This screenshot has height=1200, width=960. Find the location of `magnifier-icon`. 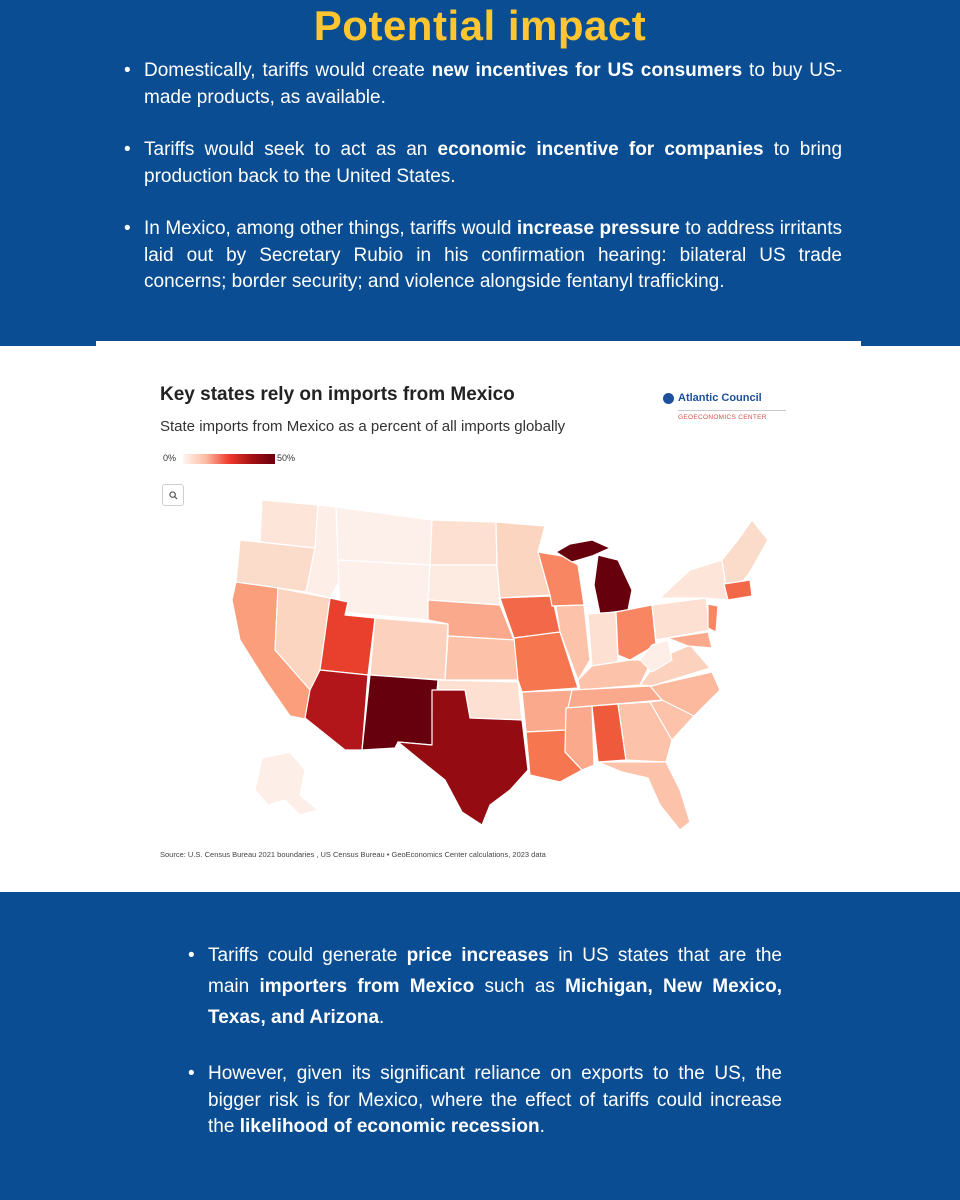

magnifier-icon is located at coordinates (173, 495).